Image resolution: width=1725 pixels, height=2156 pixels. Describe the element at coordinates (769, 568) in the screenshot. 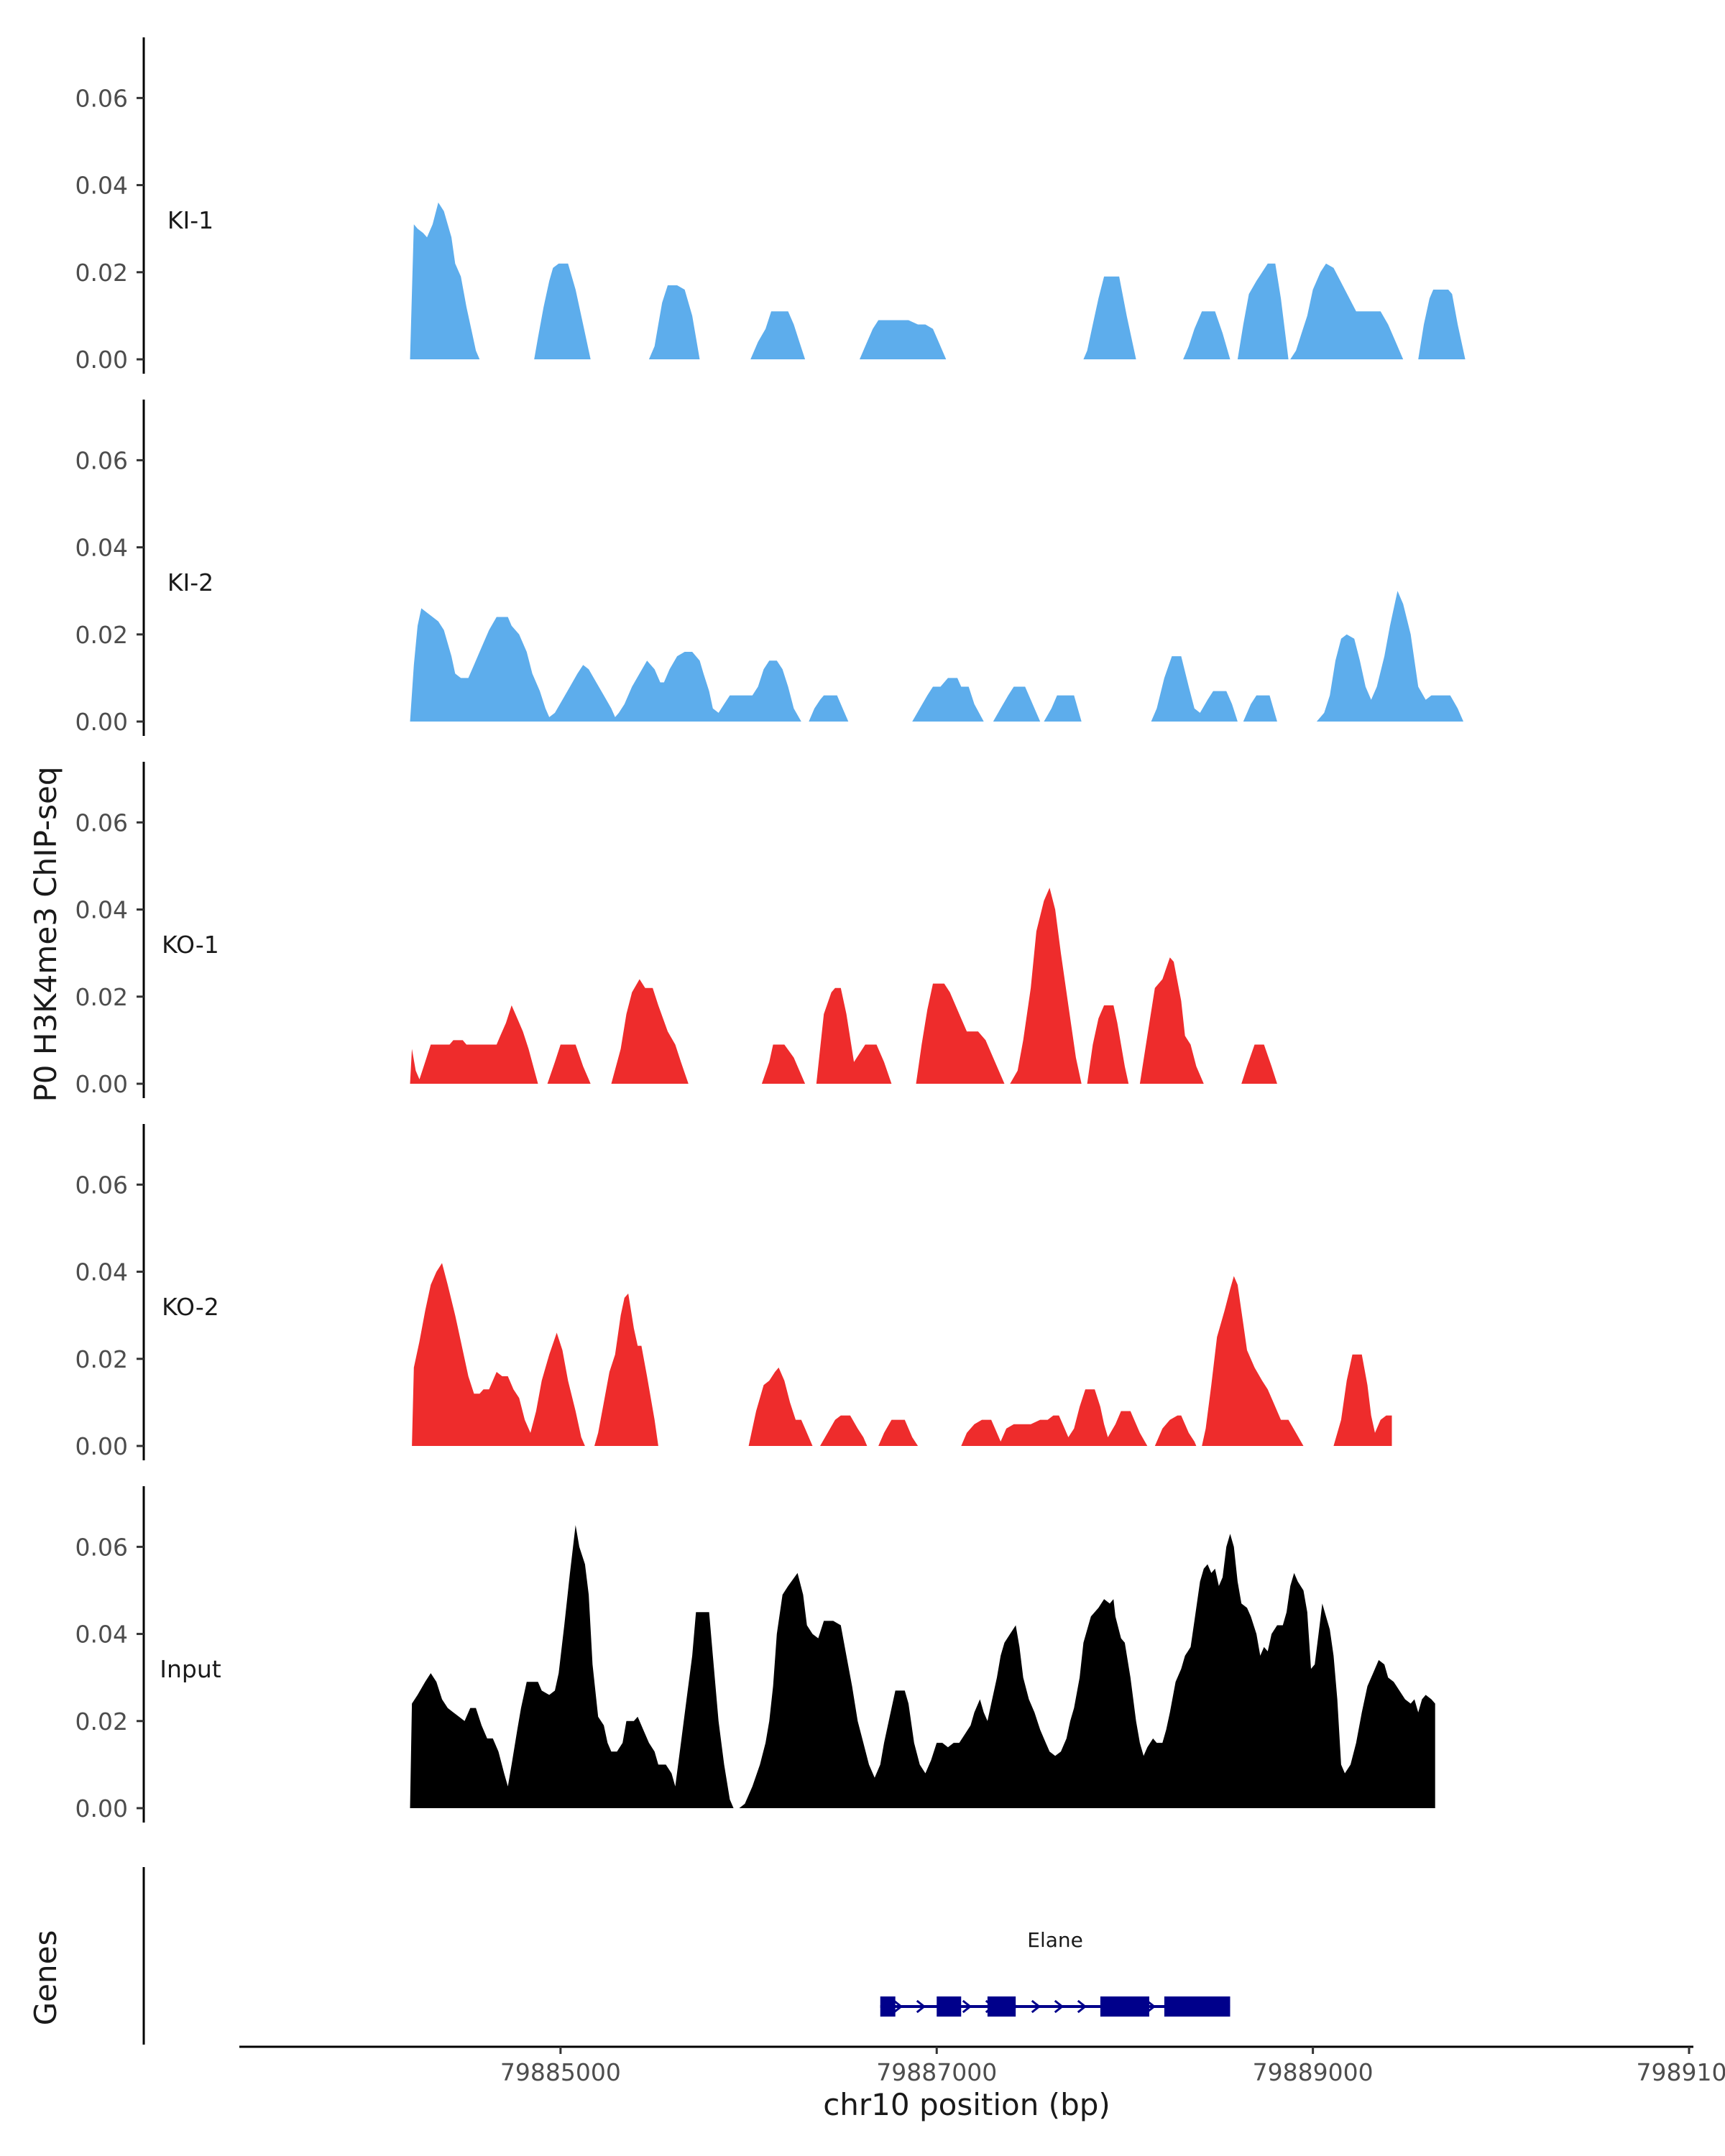

I see `track-panel-ki-2: 0.00 0.02 0.04 0.06 KI-2` at that location.